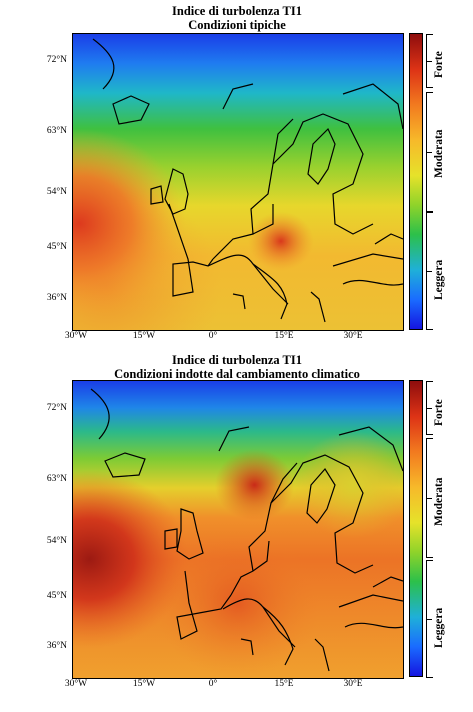 The width and height of the screenshot is (473, 712). What do you see at coordinates (237, 25) in the screenshot?
I see `title-line-2: Condizioni tipiche` at bounding box center [237, 25].